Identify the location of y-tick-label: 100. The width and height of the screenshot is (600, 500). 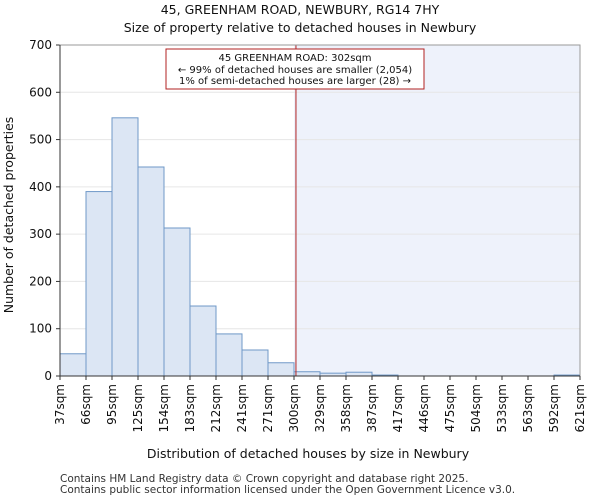
(40, 329).